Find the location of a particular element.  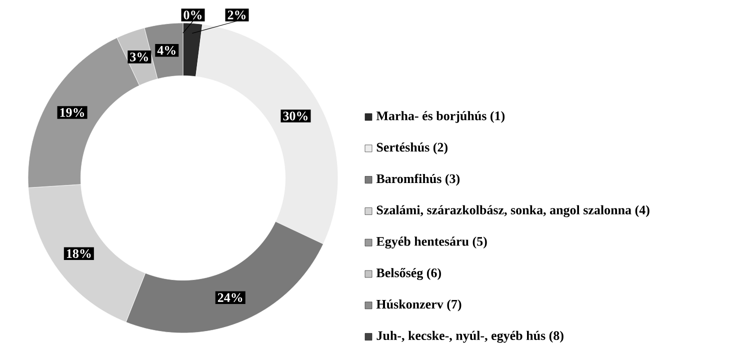

legend-label: Szalámi, szárazkolbász, sonka, angol szalonna (4) is located at coordinates (513, 211).